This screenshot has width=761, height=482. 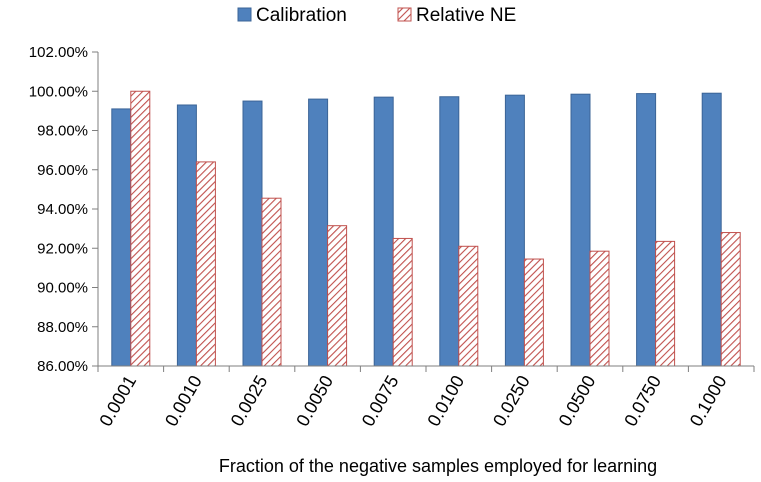 I want to click on x-tick-label: 0.0050, so click(x=314, y=401).